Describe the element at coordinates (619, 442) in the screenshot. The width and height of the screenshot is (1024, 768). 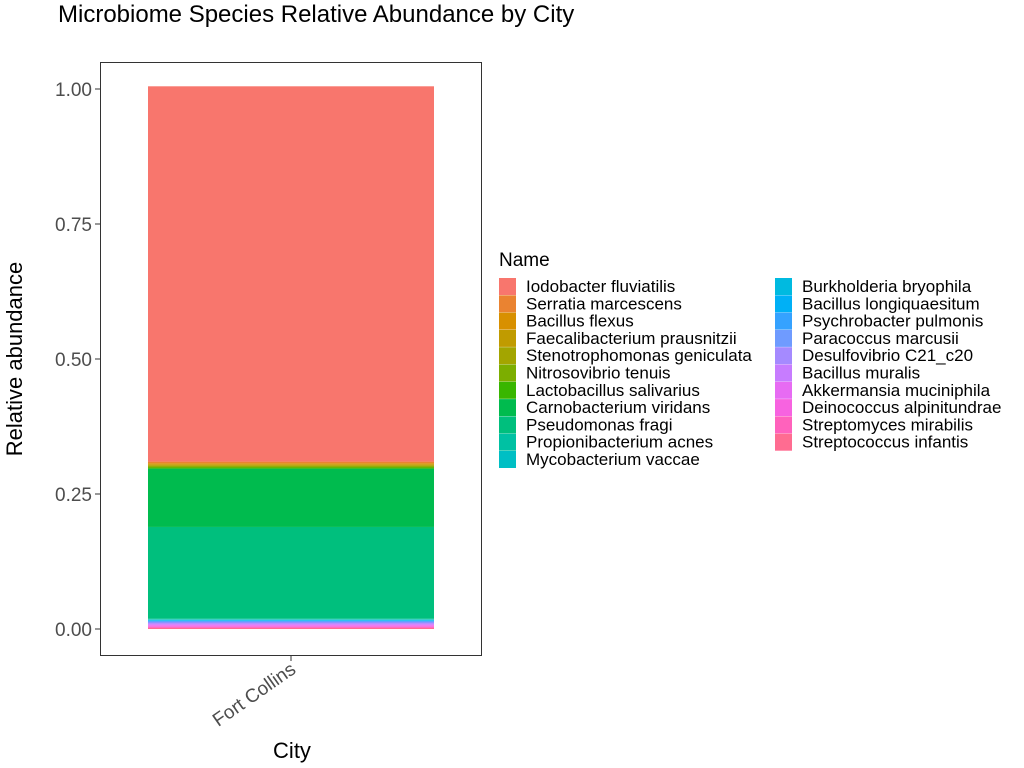
I see `legend-label: Propionibacterium acnes` at that location.